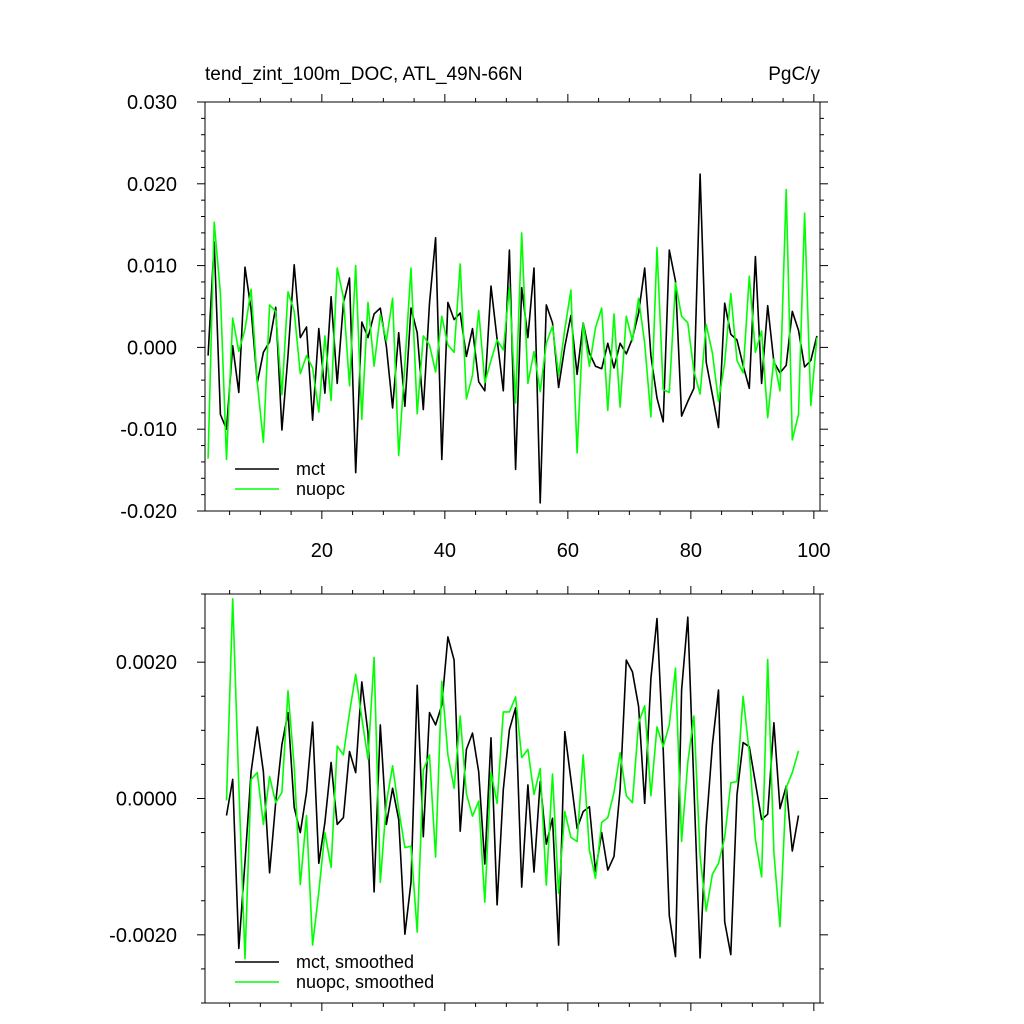 This screenshot has width=1024, height=1024. What do you see at coordinates (568, 551) in the screenshot?
I see `x-tick-label: 60` at bounding box center [568, 551].